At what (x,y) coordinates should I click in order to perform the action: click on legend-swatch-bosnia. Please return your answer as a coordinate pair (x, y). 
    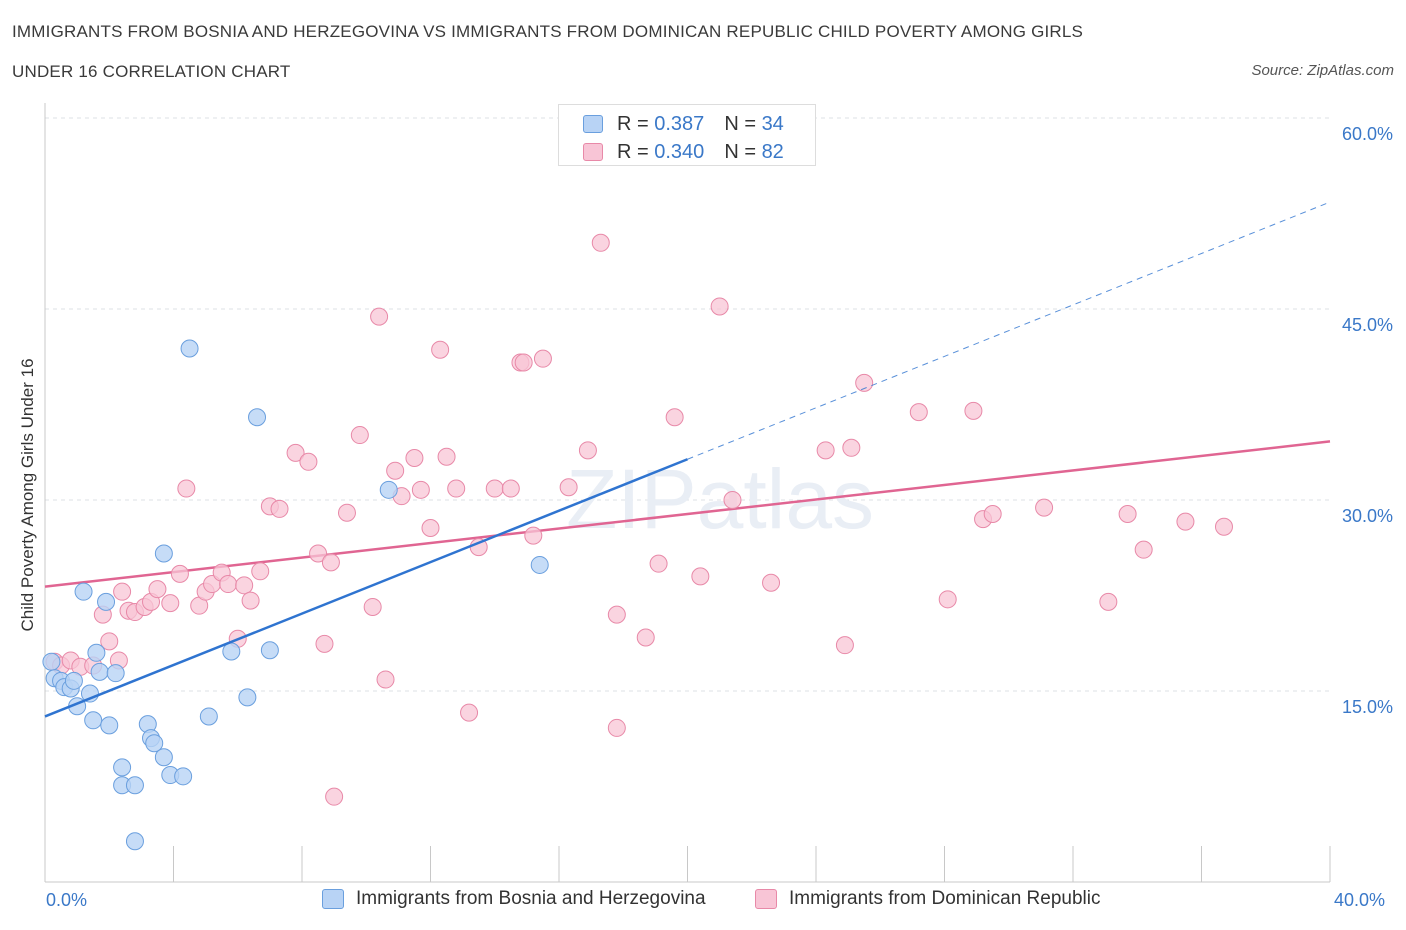
    Looking at the image, I should click on (333, 899).